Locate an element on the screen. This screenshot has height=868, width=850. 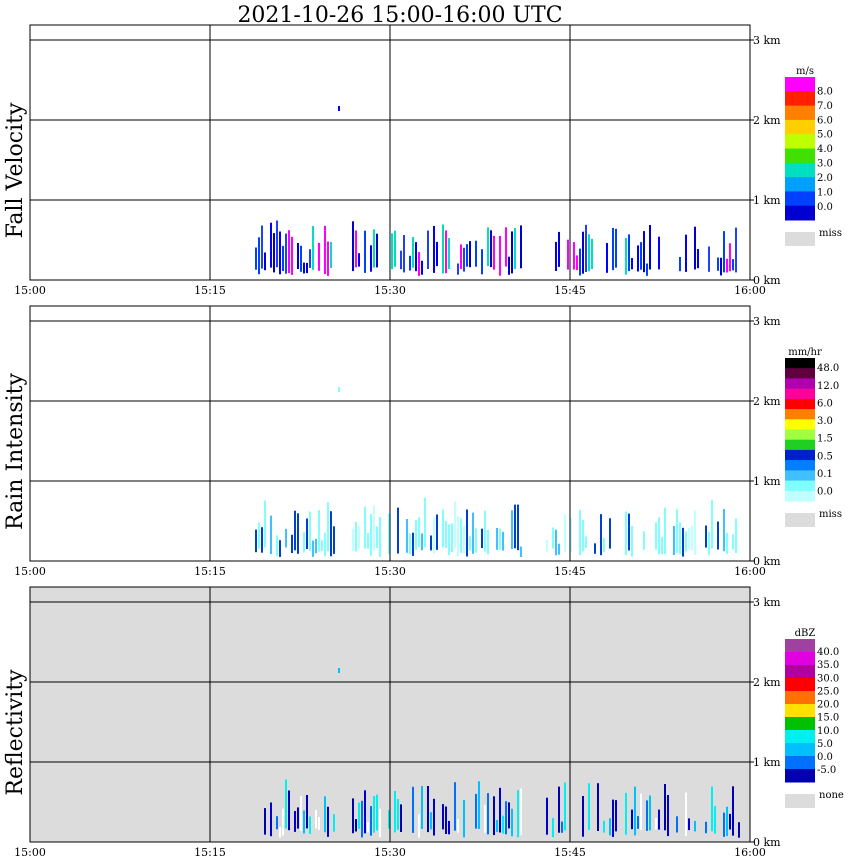
legend-label: 1.0 is located at coordinates (825, 193).